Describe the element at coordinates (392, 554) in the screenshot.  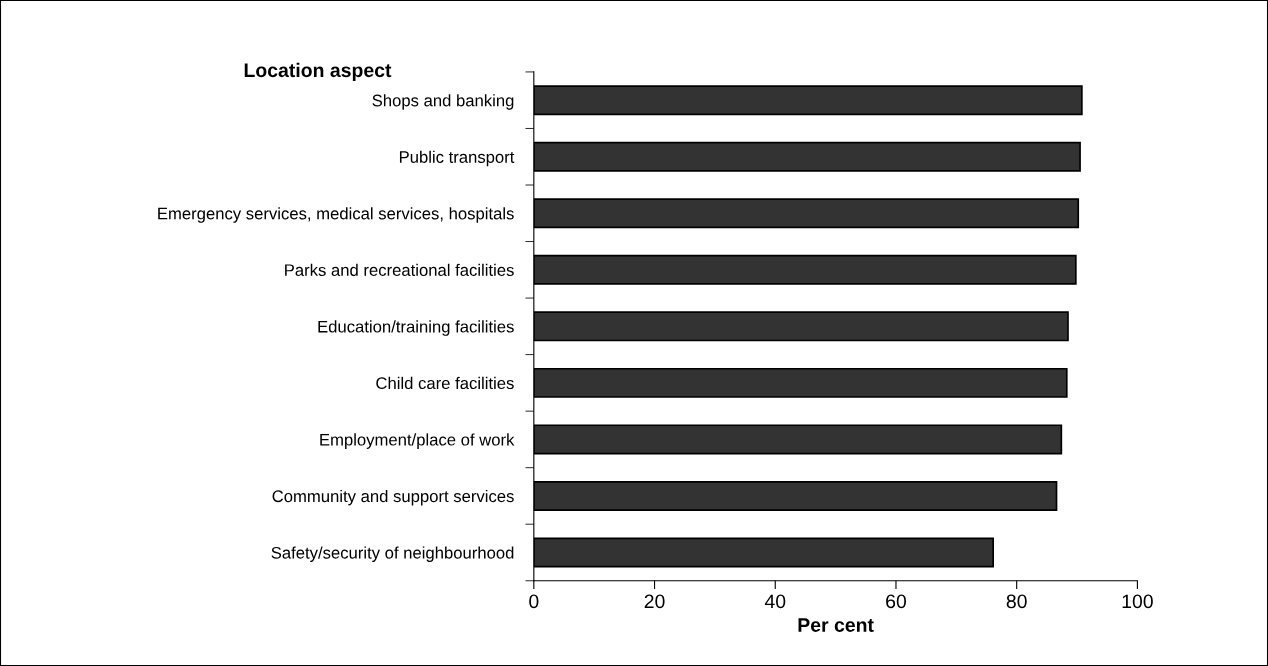
I see `y-tick-label: Safety/security of neighbourhood` at that location.